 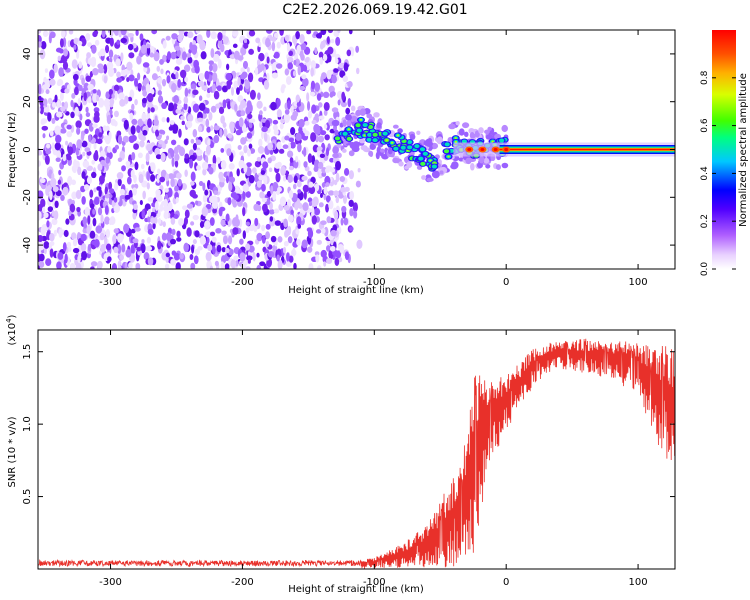 I want to click on snr-x-tick-label-0: -300, so click(x=110, y=582).